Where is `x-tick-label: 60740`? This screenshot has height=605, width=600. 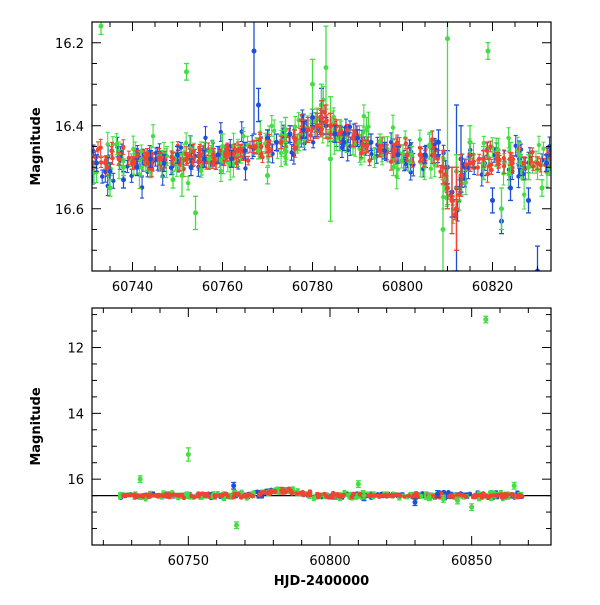
x-tick-label: 60740 is located at coordinates (132, 287).